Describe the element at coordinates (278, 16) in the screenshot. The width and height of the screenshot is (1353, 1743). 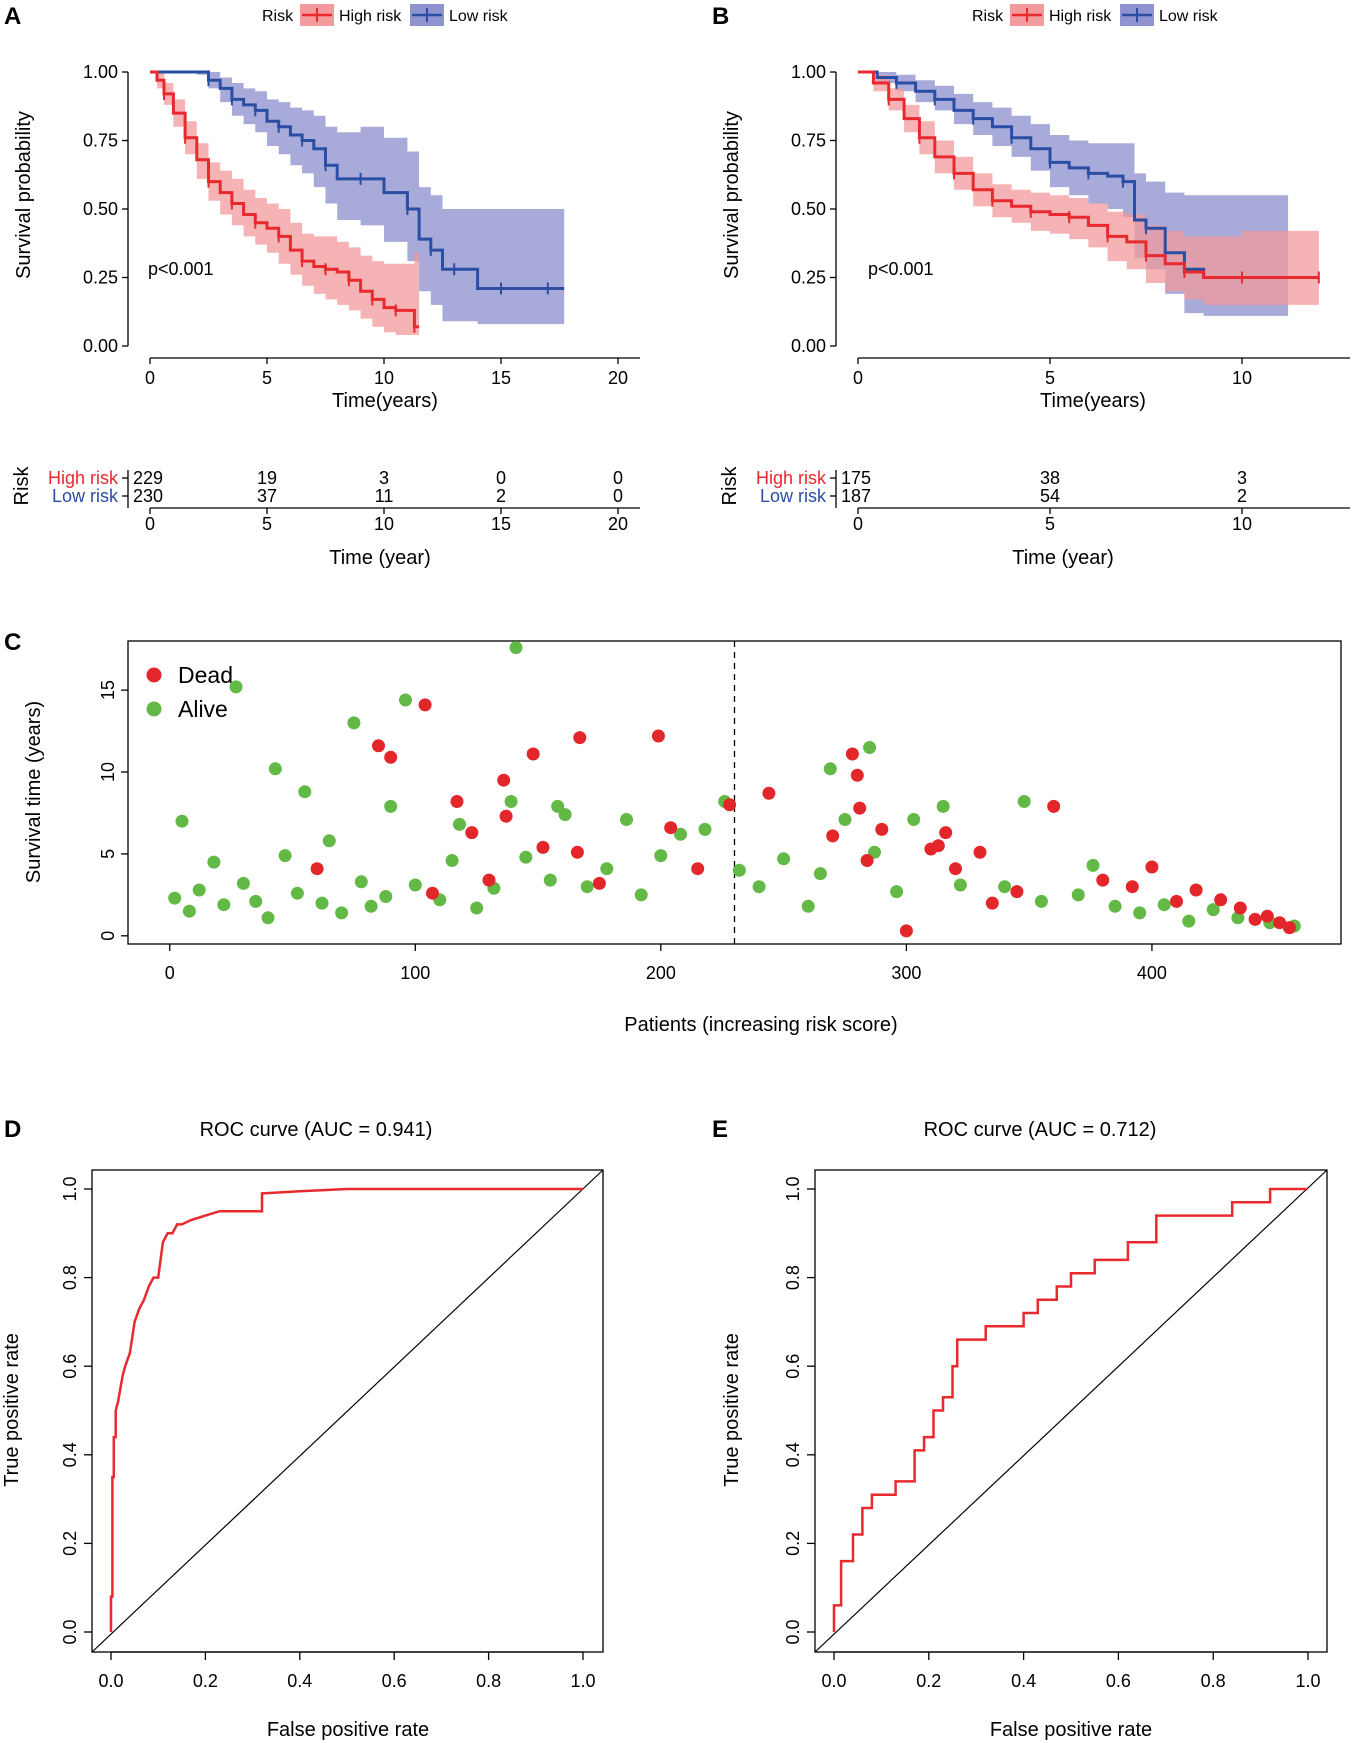
I see `legend-title: Risk` at that location.